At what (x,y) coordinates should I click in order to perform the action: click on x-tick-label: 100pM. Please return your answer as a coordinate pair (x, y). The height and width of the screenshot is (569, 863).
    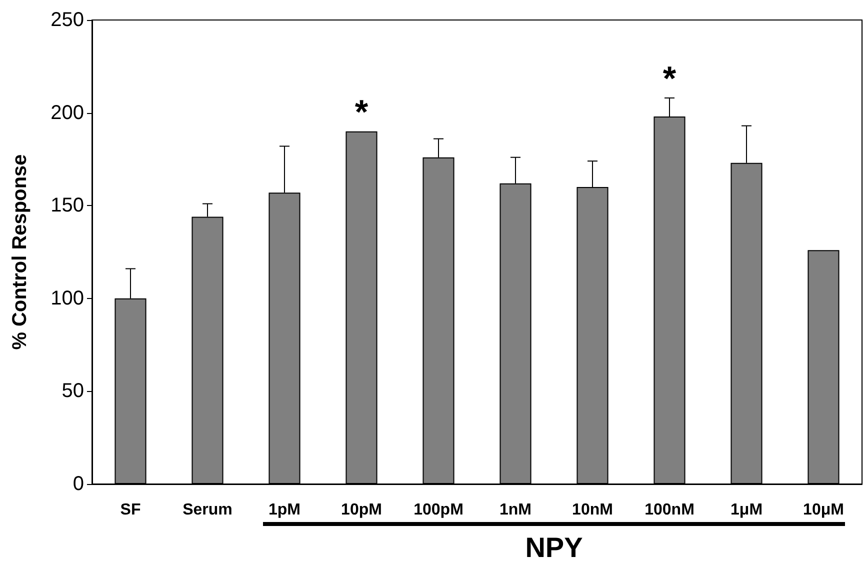
    Looking at the image, I should click on (439, 510).